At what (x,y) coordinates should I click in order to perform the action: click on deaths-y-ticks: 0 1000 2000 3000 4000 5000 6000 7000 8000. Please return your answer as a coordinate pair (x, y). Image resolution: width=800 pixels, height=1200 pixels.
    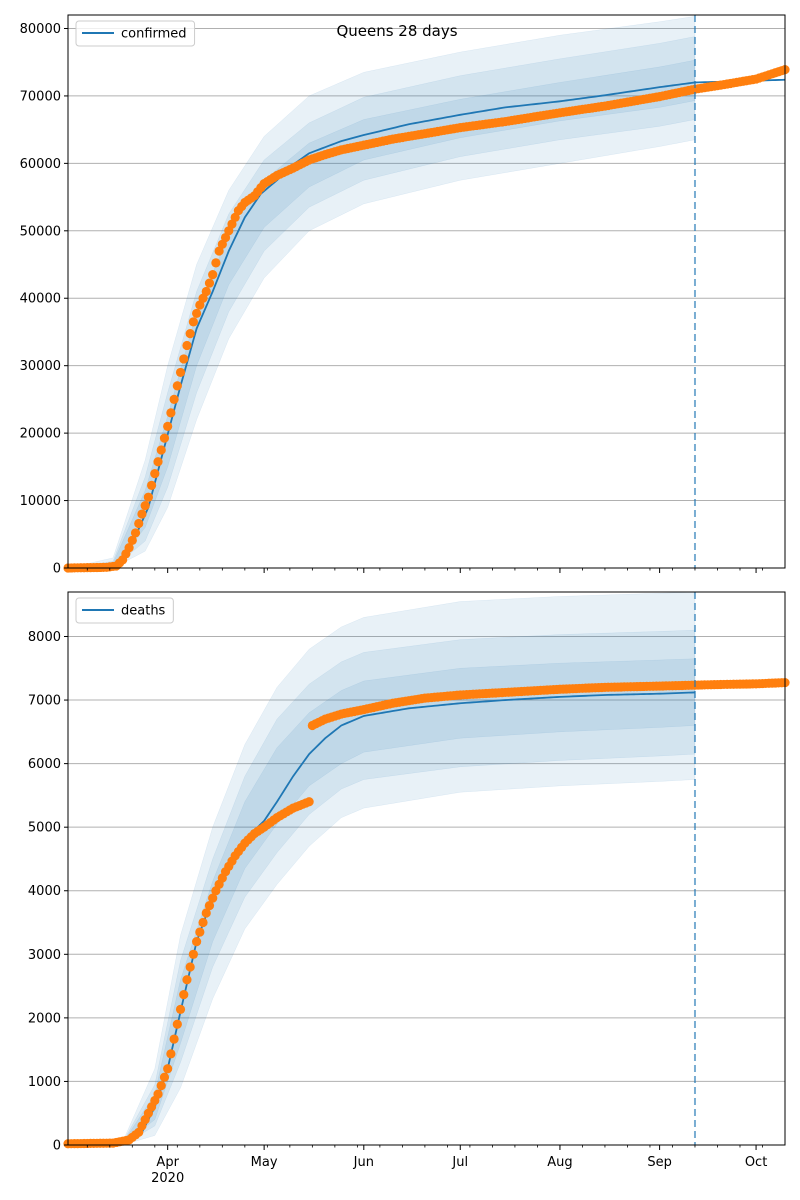
    Looking at the image, I should click on (48, 892).